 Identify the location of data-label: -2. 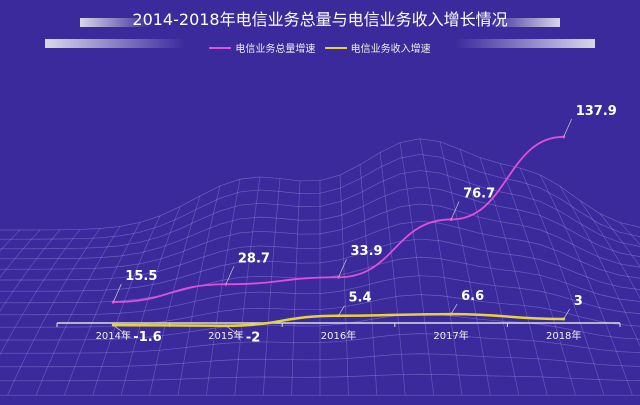
(253, 338).